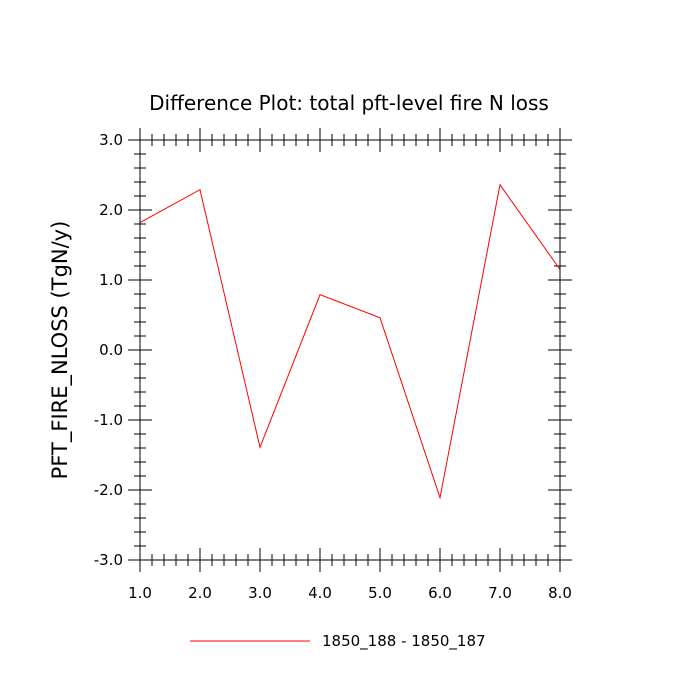 This screenshot has height=700, width=700. What do you see at coordinates (560, 593) in the screenshot?
I see `x-tick-label: 8.0` at bounding box center [560, 593].